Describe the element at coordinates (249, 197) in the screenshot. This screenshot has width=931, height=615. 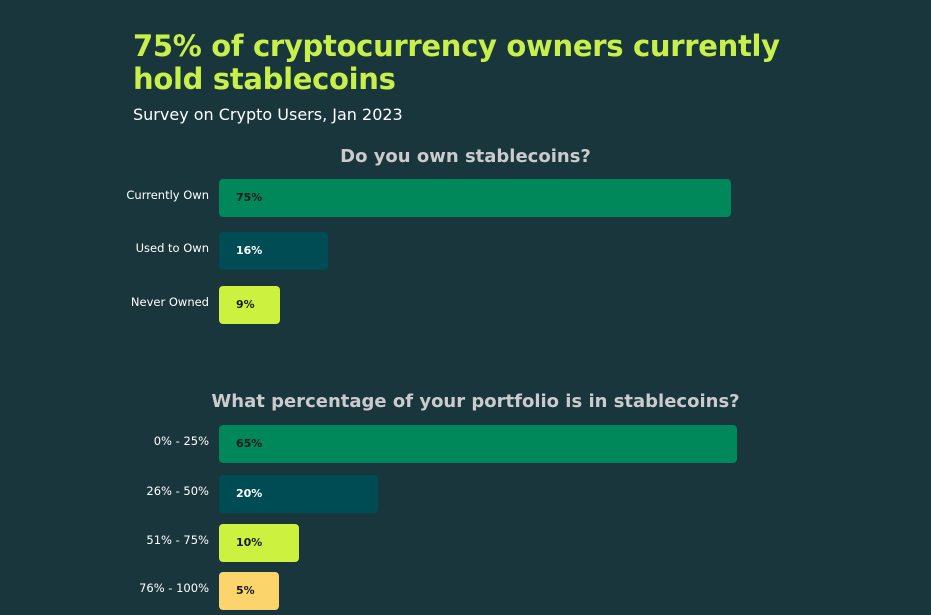
I see `ownership-value-label-currently-own: 75%` at that location.